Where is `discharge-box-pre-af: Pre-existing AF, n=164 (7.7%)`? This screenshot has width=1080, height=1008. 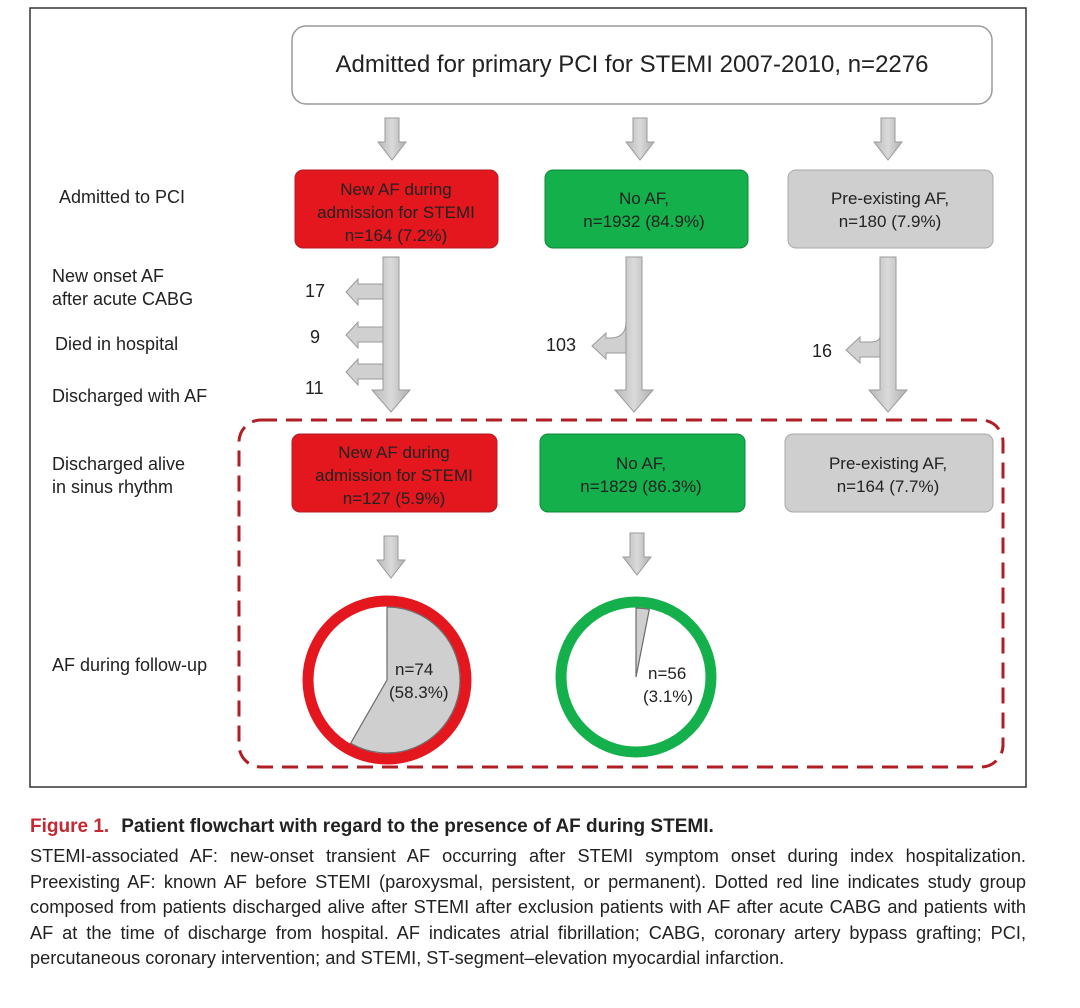
discharge-box-pre-af: Pre-existing AF, n=164 (7.7%) is located at coordinates (889, 473).